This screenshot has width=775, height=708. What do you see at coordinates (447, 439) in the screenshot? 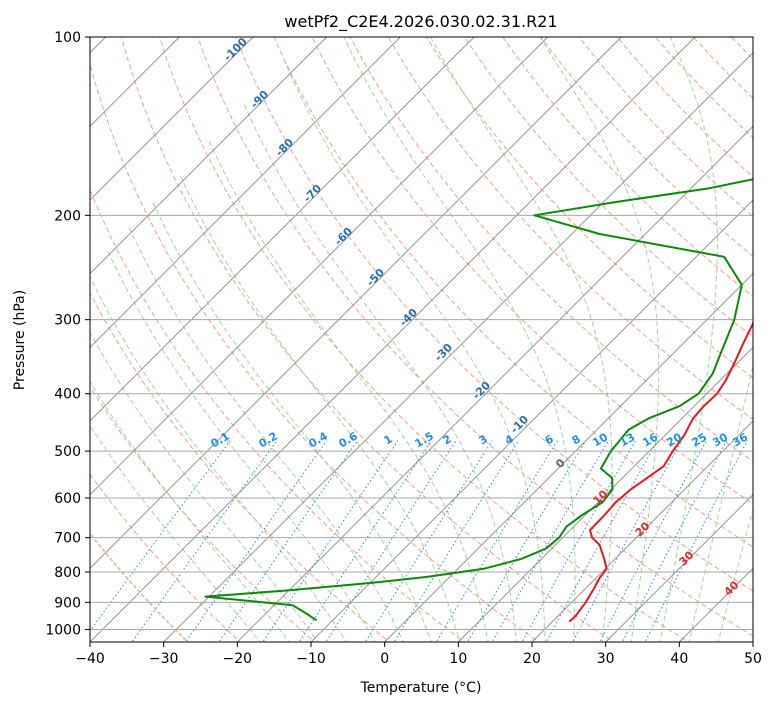
I see `mixing-ratio-label: 2` at bounding box center [447, 439].